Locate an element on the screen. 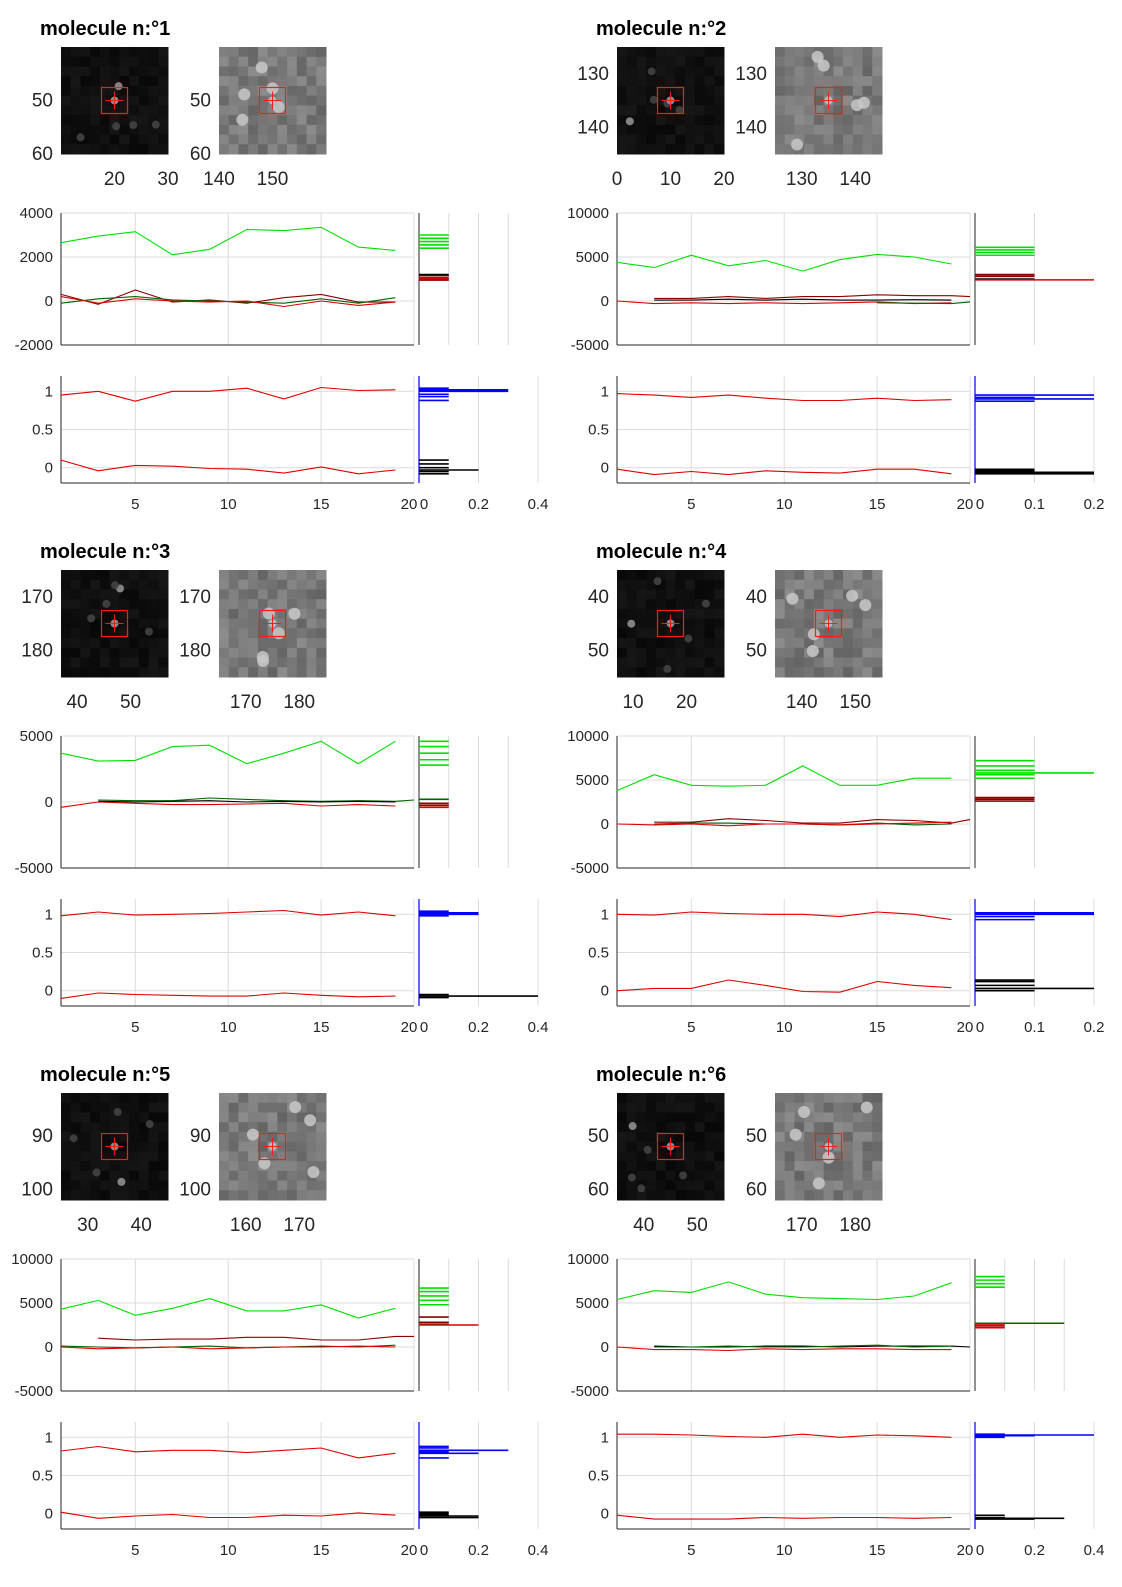 This screenshot has height=1587, width=1122. thumbnail-x-tick-label: 10 is located at coordinates (670, 179).